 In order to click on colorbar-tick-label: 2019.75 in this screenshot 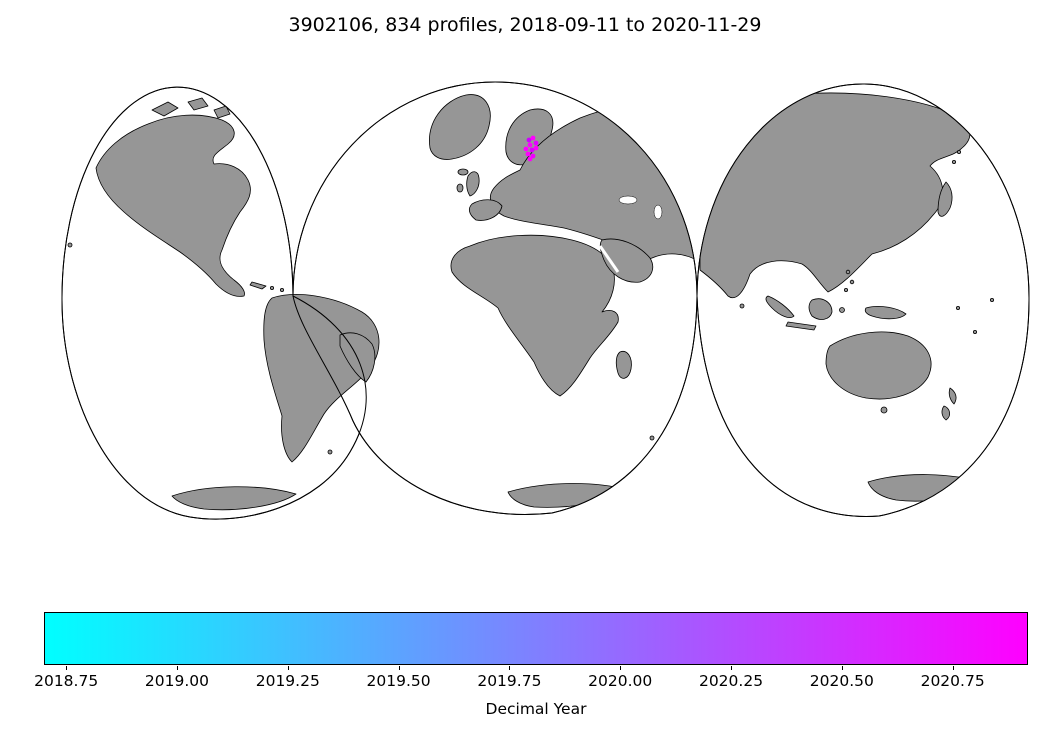, I will do `click(509, 681)`.